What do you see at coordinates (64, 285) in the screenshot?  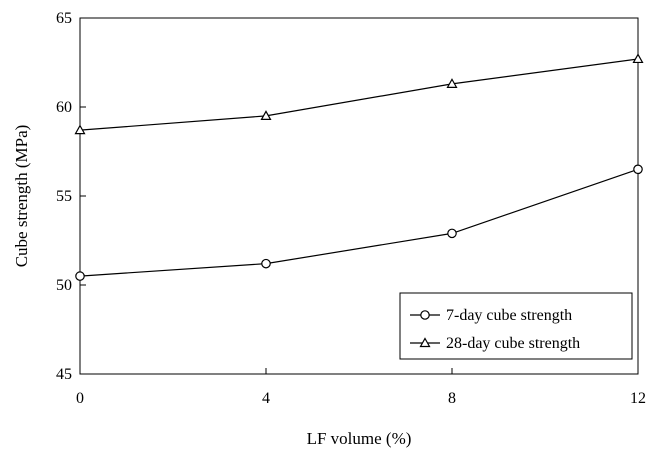 I see `y-tick-label: 50` at bounding box center [64, 285].